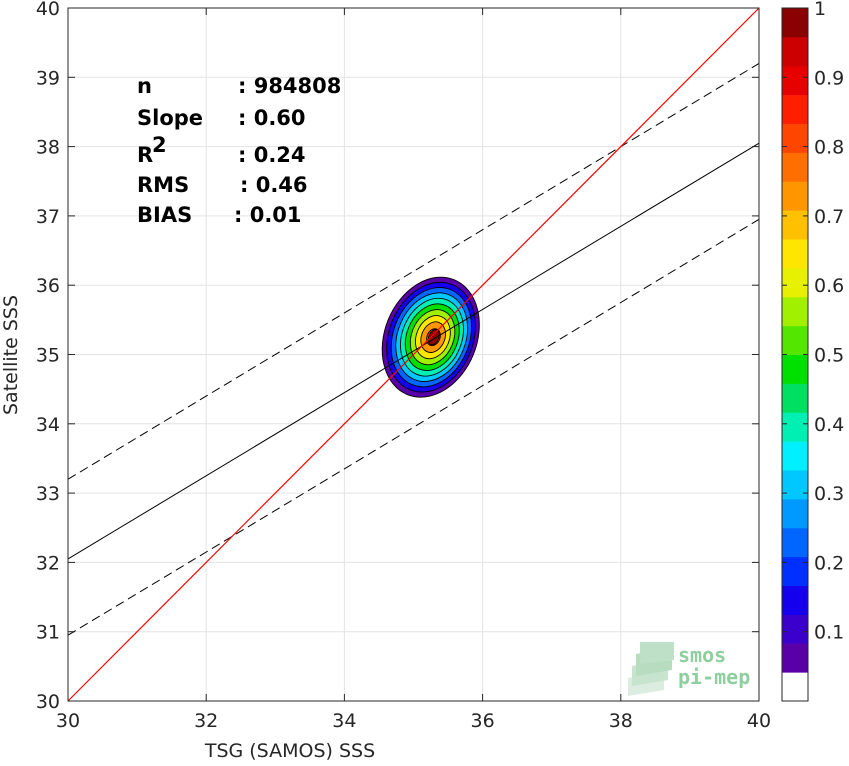 The image size is (849, 766). What do you see at coordinates (621, 721) in the screenshot?
I see `x-tick-label: 38` at bounding box center [621, 721].